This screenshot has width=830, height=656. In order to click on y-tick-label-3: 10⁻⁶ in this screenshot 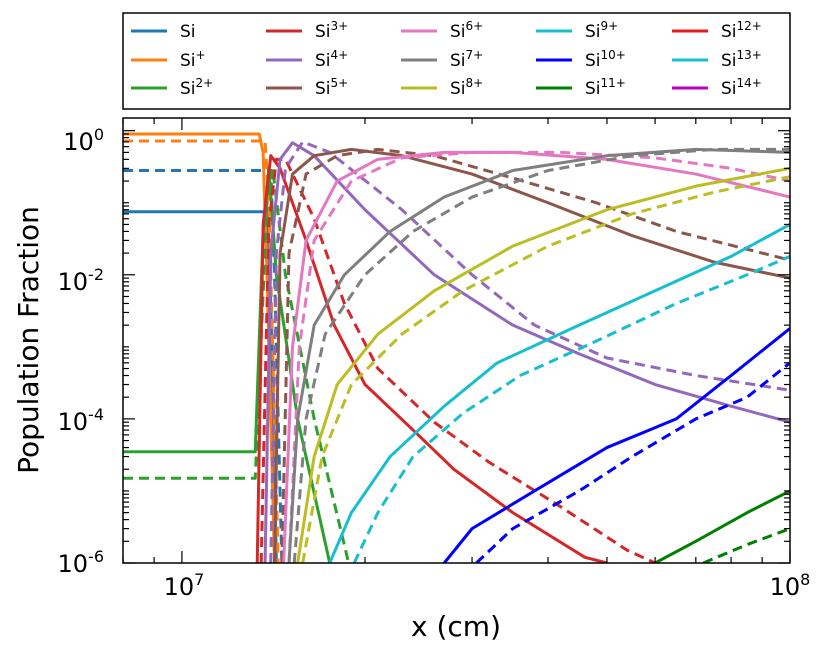, I will do `click(81, 562)`.